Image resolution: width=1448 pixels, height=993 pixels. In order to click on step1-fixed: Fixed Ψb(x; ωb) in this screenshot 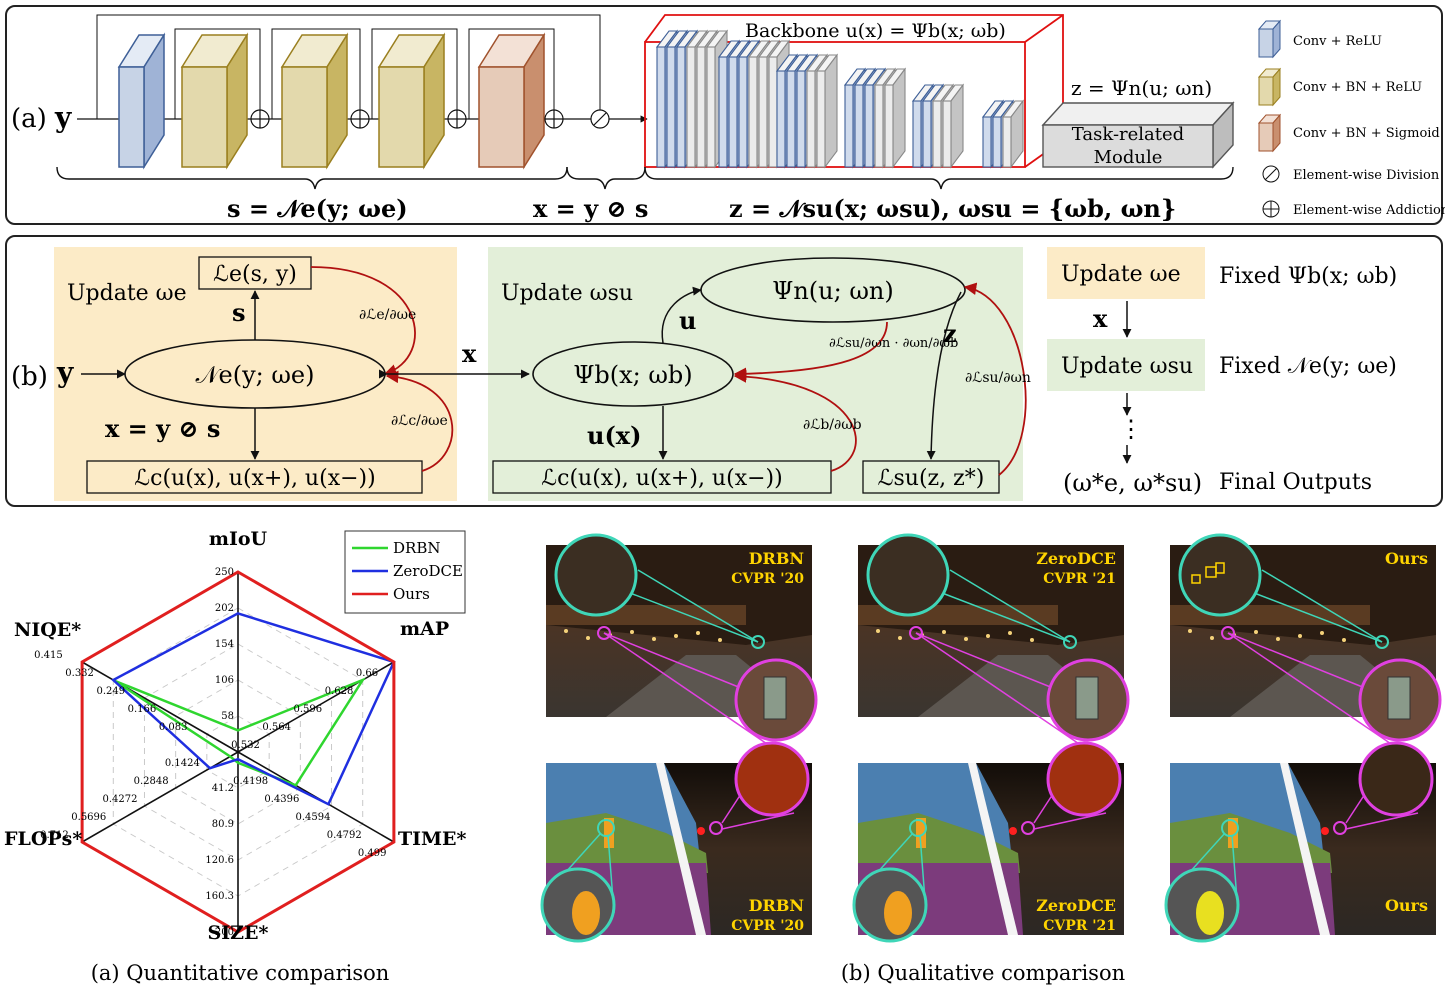, I will do `click(1308, 276)`.